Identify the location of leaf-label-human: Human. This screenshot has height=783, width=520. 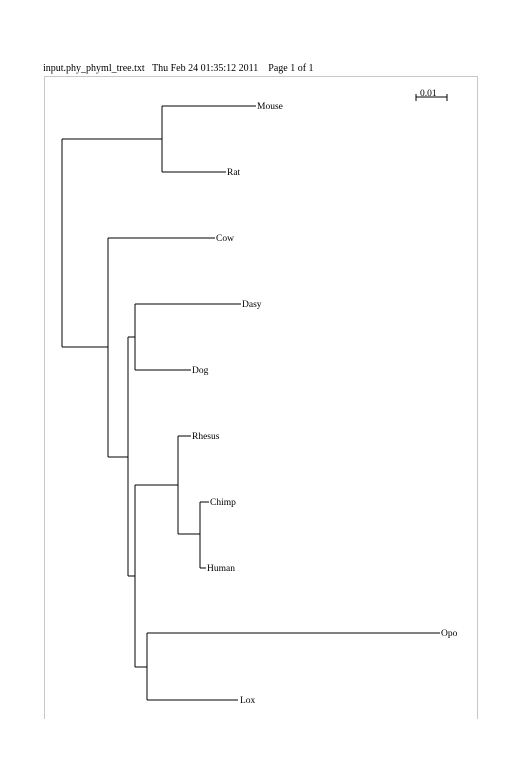
(221, 569).